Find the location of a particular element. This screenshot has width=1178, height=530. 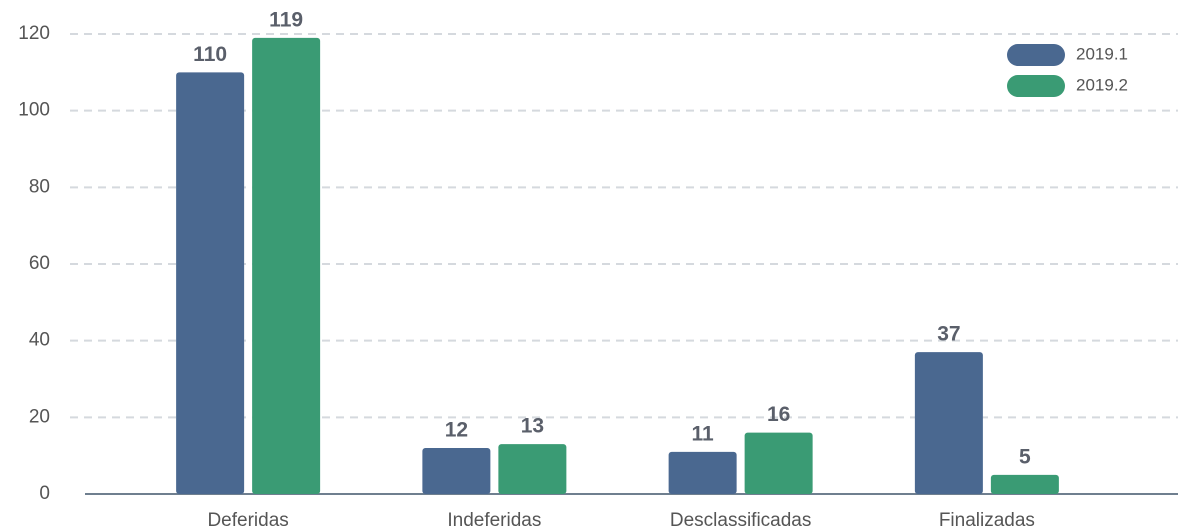

y-tick-label: 100 is located at coordinates (34, 110).